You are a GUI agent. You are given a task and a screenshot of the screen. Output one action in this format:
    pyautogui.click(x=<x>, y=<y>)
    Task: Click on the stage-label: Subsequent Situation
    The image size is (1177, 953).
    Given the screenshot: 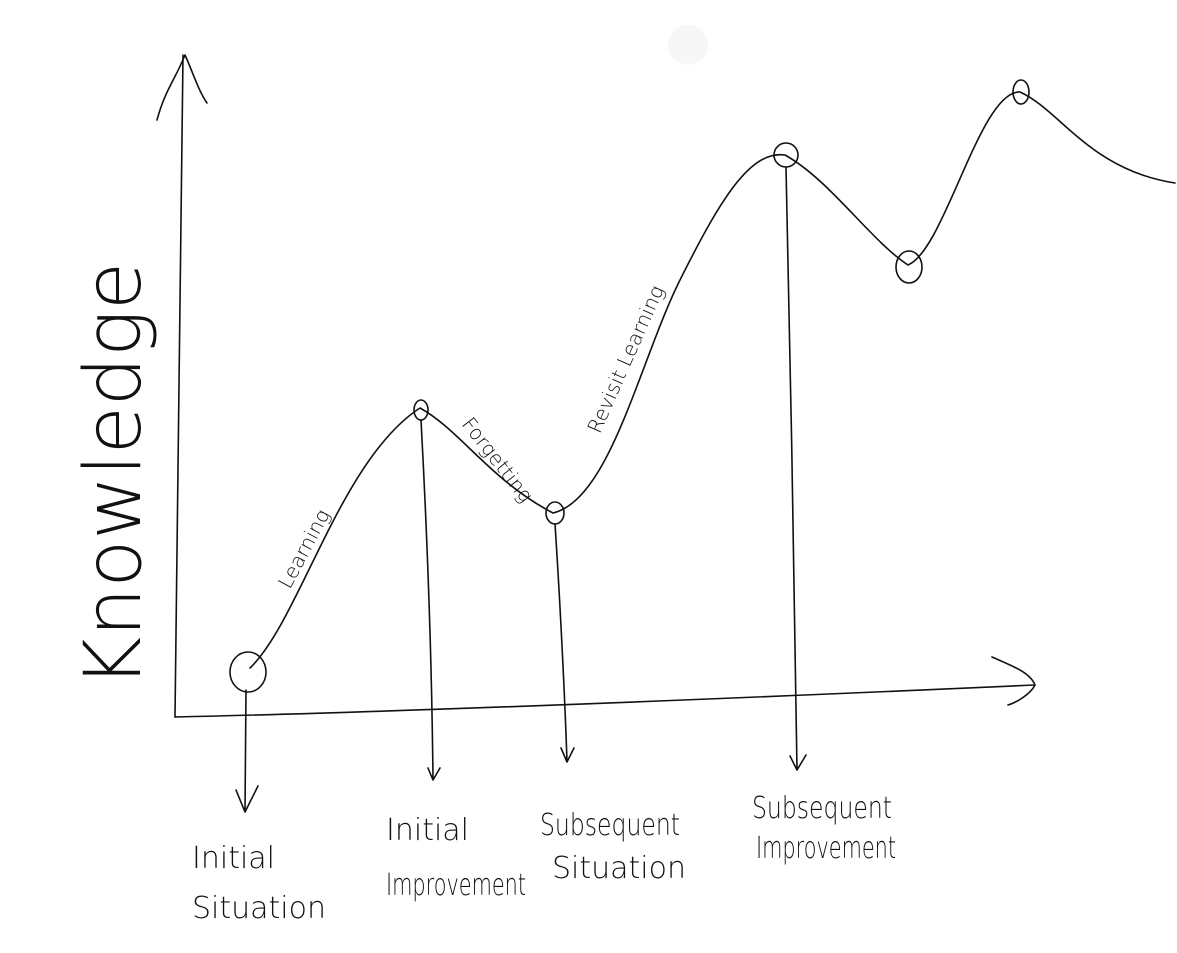 What is the action you would take?
    pyautogui.click(x=613, y=847)
    